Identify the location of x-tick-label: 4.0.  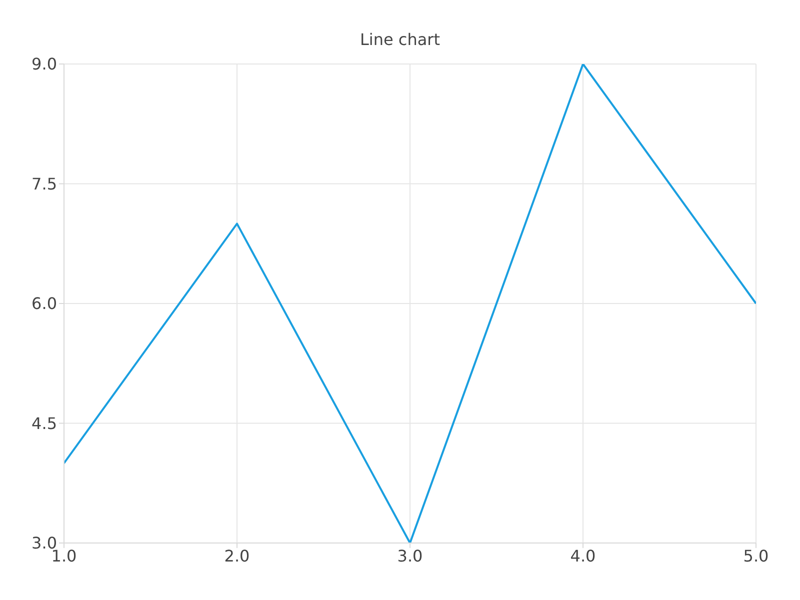
(583, 556).